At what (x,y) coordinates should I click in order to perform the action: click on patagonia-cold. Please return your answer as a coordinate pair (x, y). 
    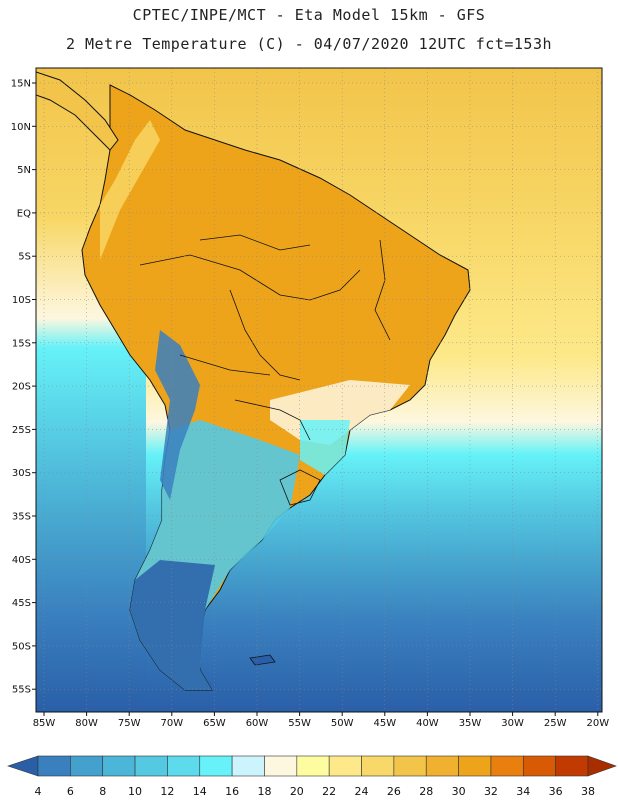
    Looking at the image, I should click on (172, 625).